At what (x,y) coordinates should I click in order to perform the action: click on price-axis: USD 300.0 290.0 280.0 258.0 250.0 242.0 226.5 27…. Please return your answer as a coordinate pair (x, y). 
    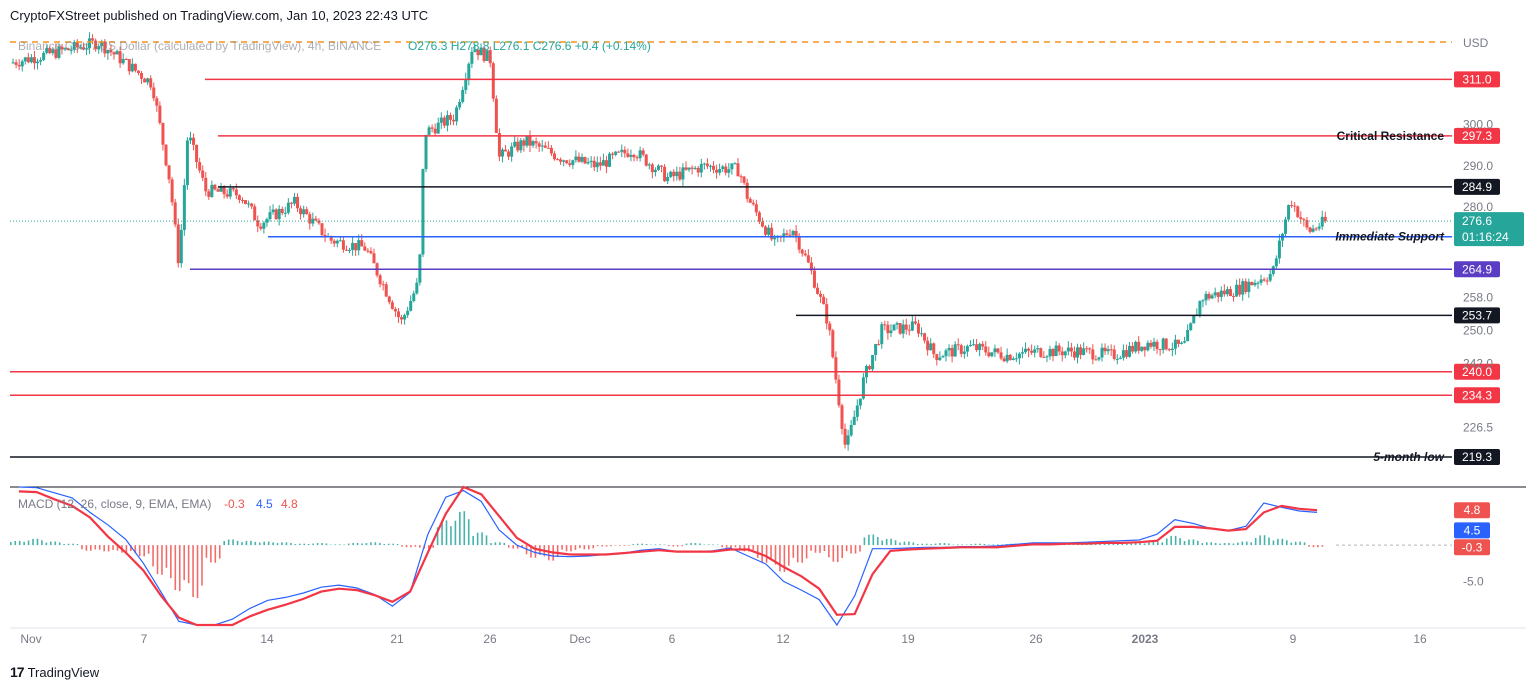
    Looking at the image, I should click on (1489, 235).